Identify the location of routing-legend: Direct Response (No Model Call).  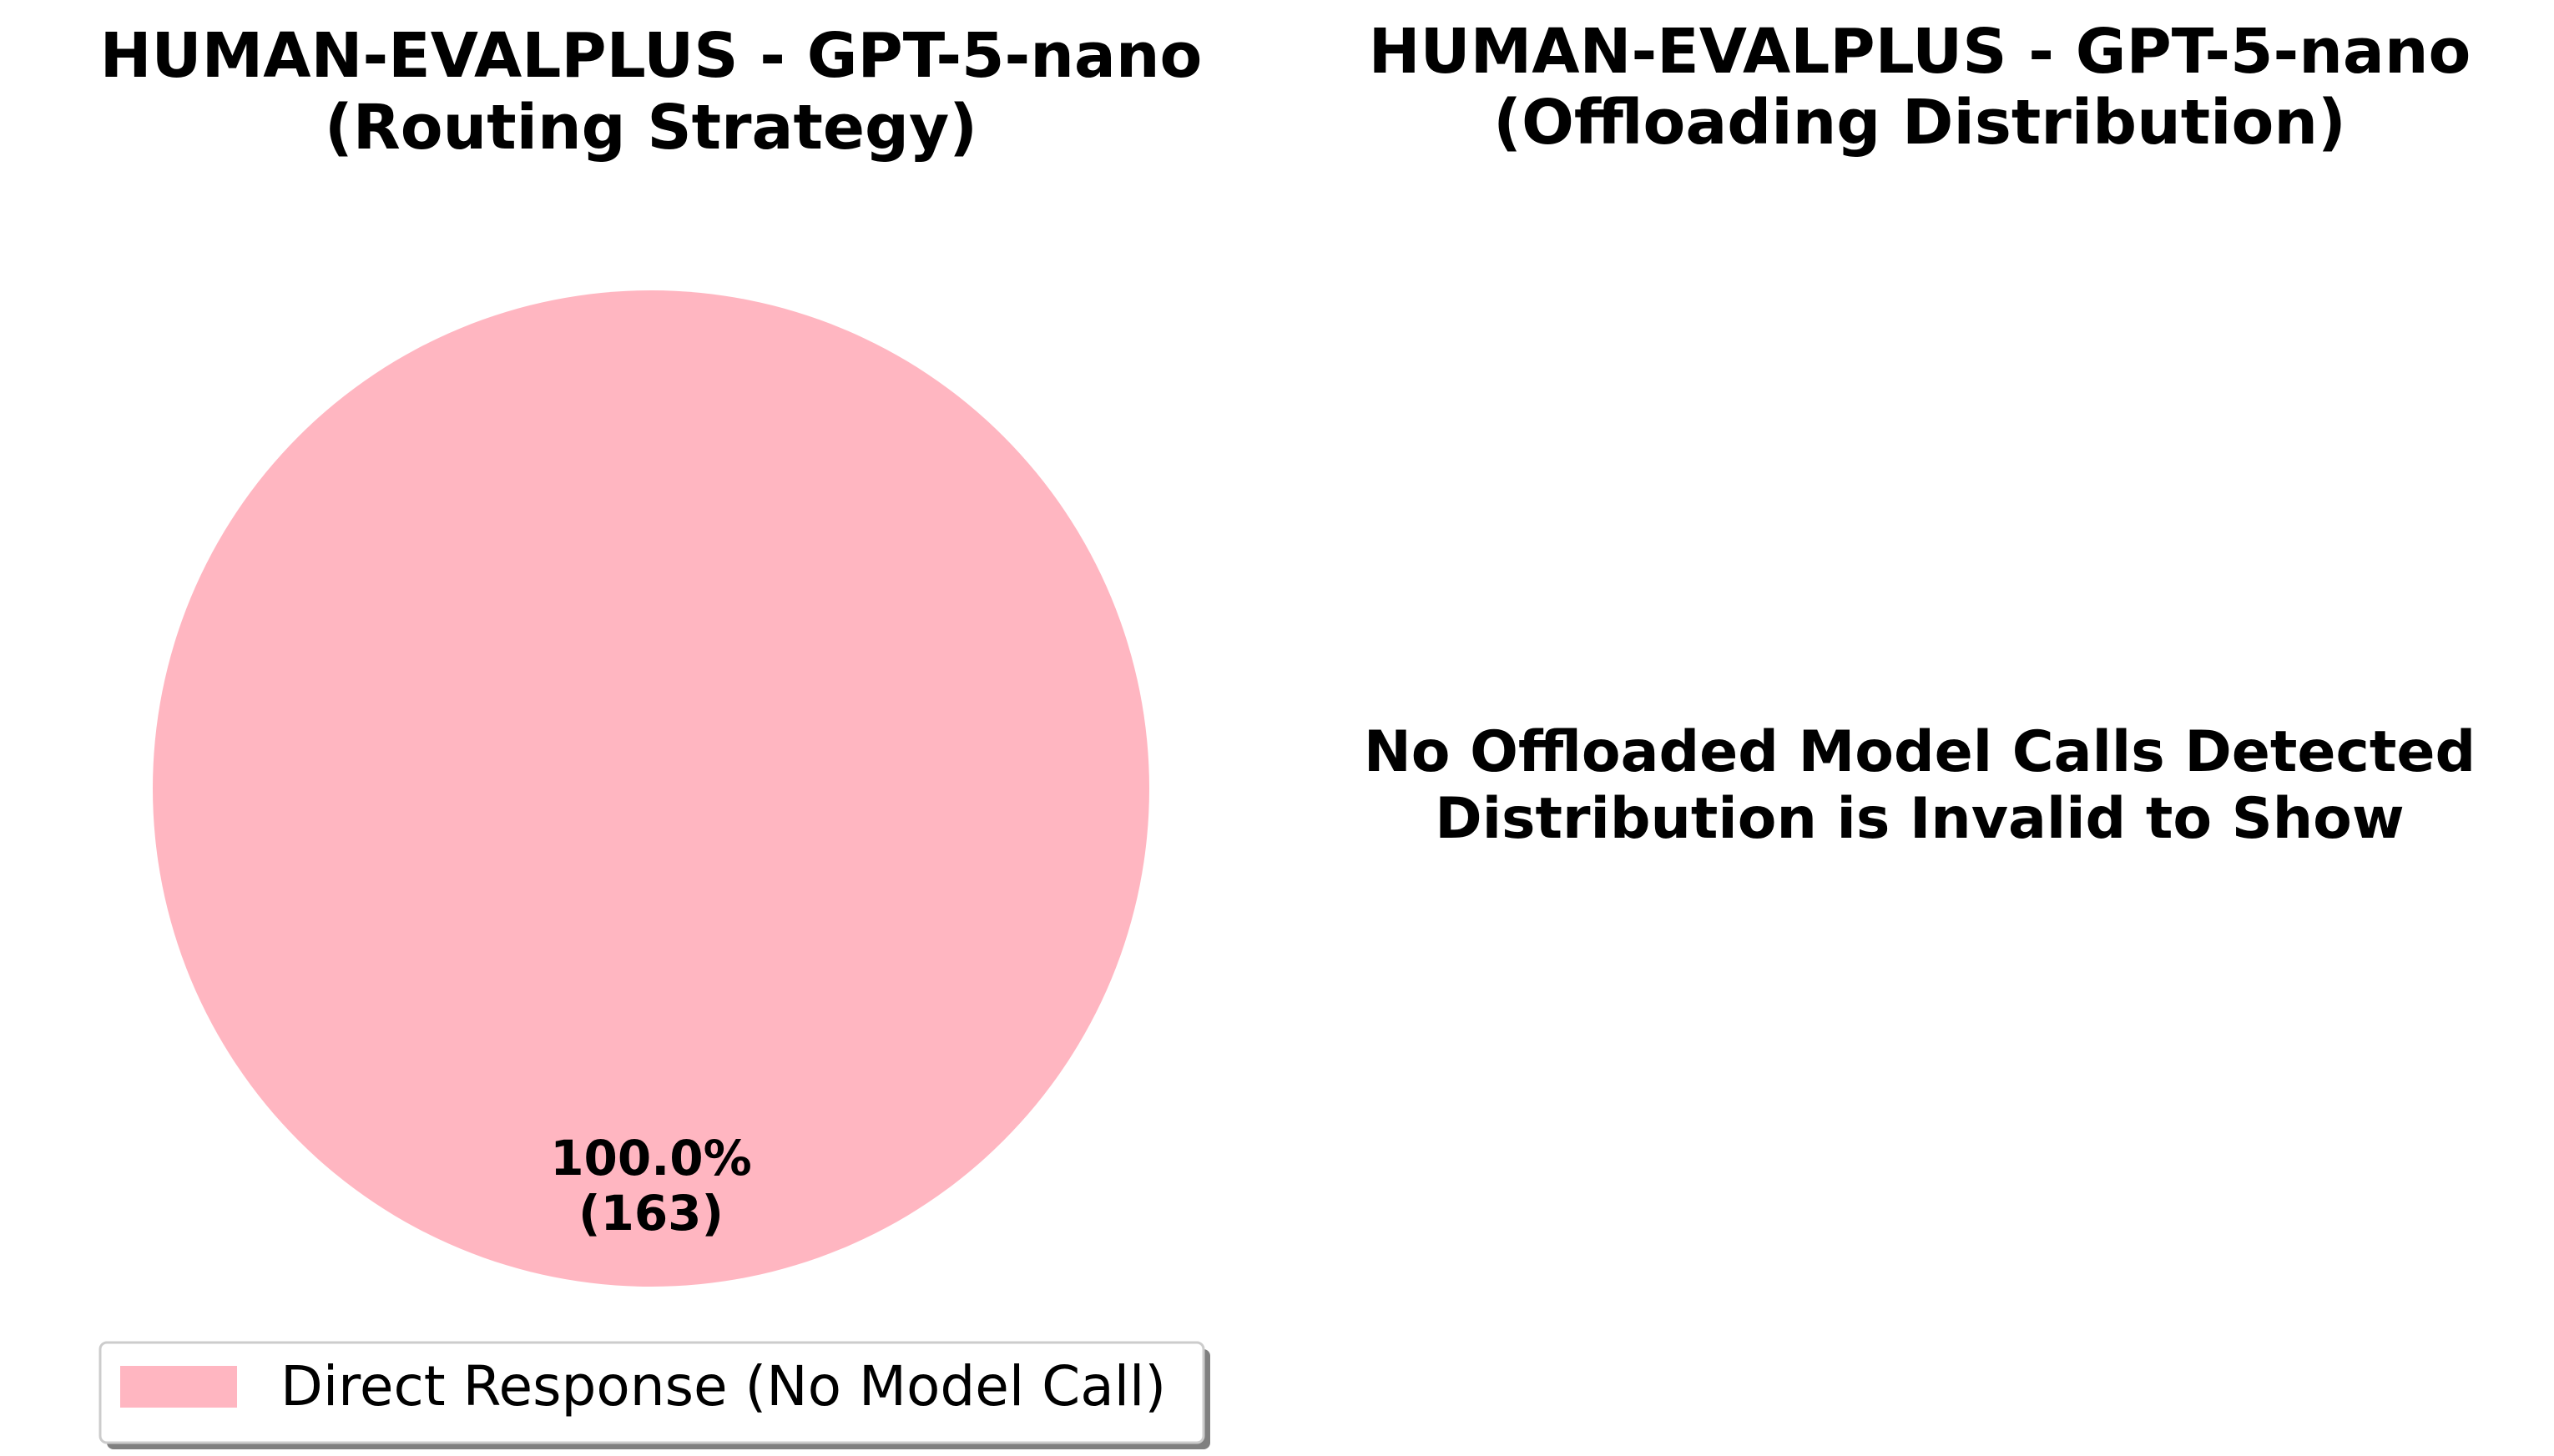
(654, 1395).